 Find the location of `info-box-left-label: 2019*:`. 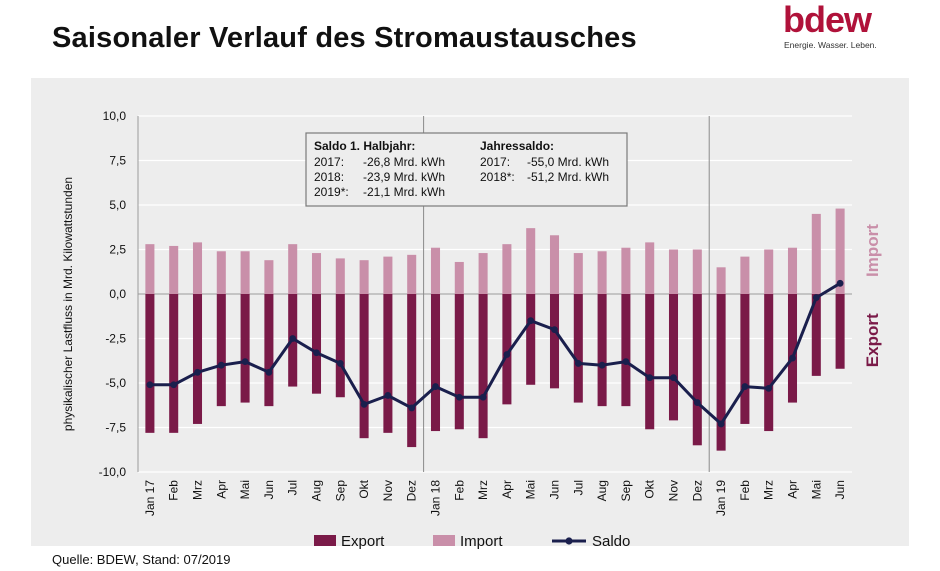

info-box-left-label: 2019*: is located at coordinates (331, 192).